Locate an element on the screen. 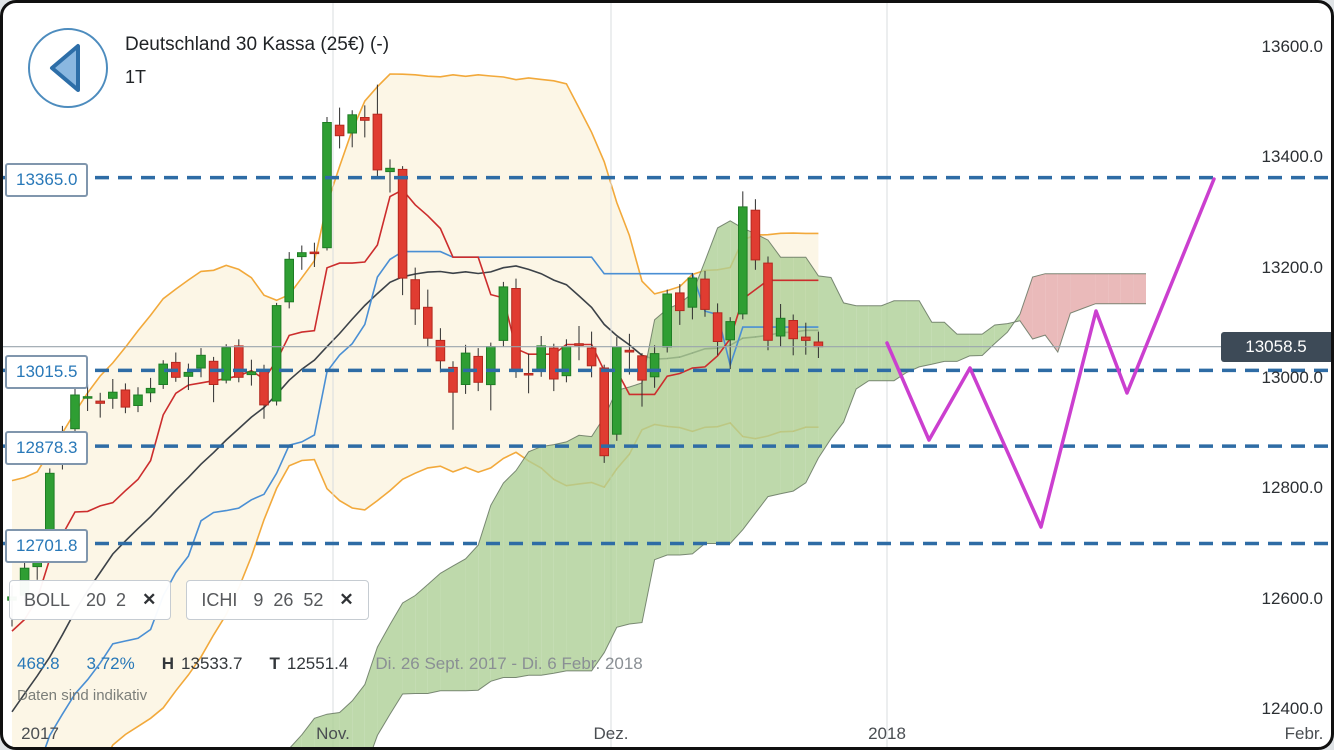 The image size is (1334, 750). price-level-value: 13365.0 is located at coordinates (47, 179).